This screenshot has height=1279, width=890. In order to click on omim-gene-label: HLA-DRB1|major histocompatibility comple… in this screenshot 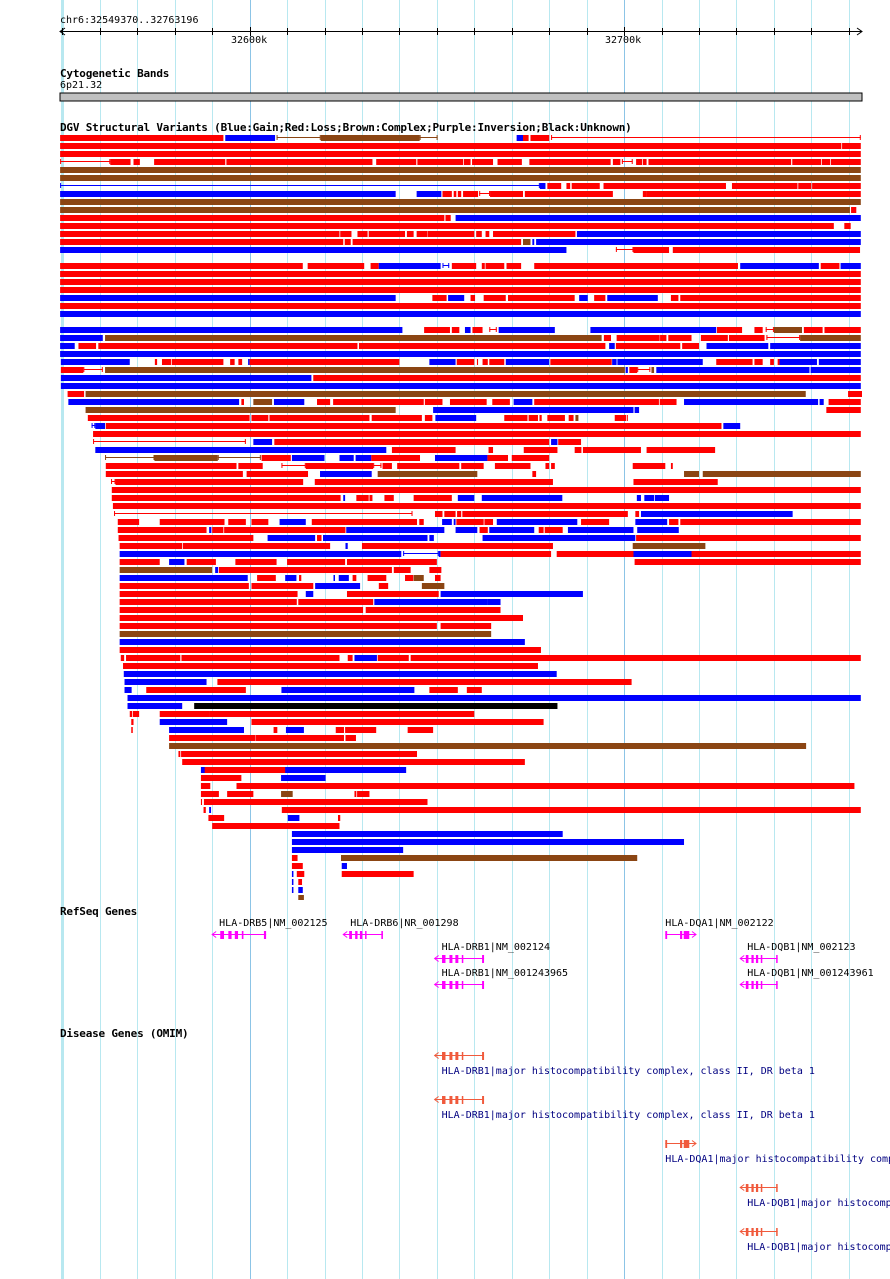, I will do `click(628, 1071)`.